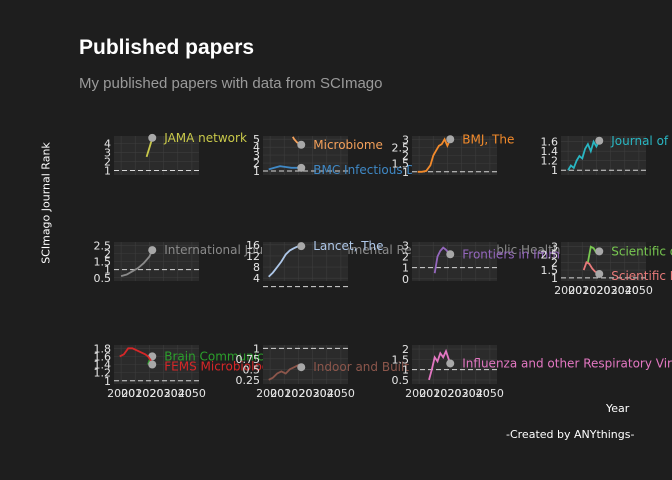 The width and height of the screenshot is (672, 480). Describe the element at coordinates (348, 246) in the screenshot. I see `series-label: Lancet, The` at that location.